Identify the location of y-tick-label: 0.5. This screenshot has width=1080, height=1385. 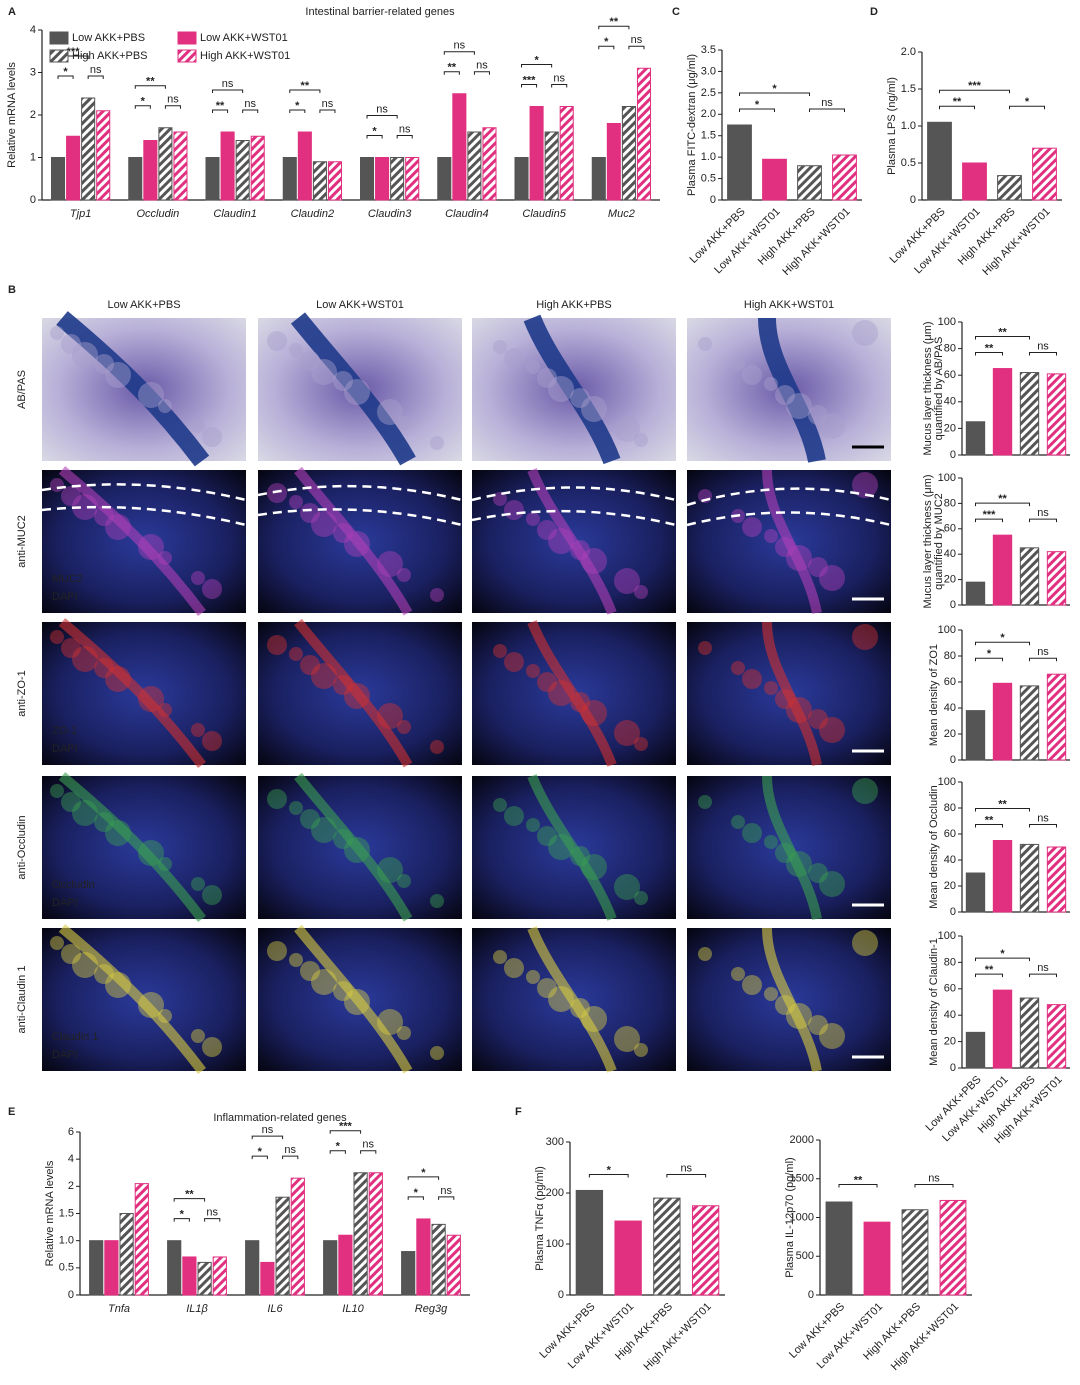
(66, 1268).